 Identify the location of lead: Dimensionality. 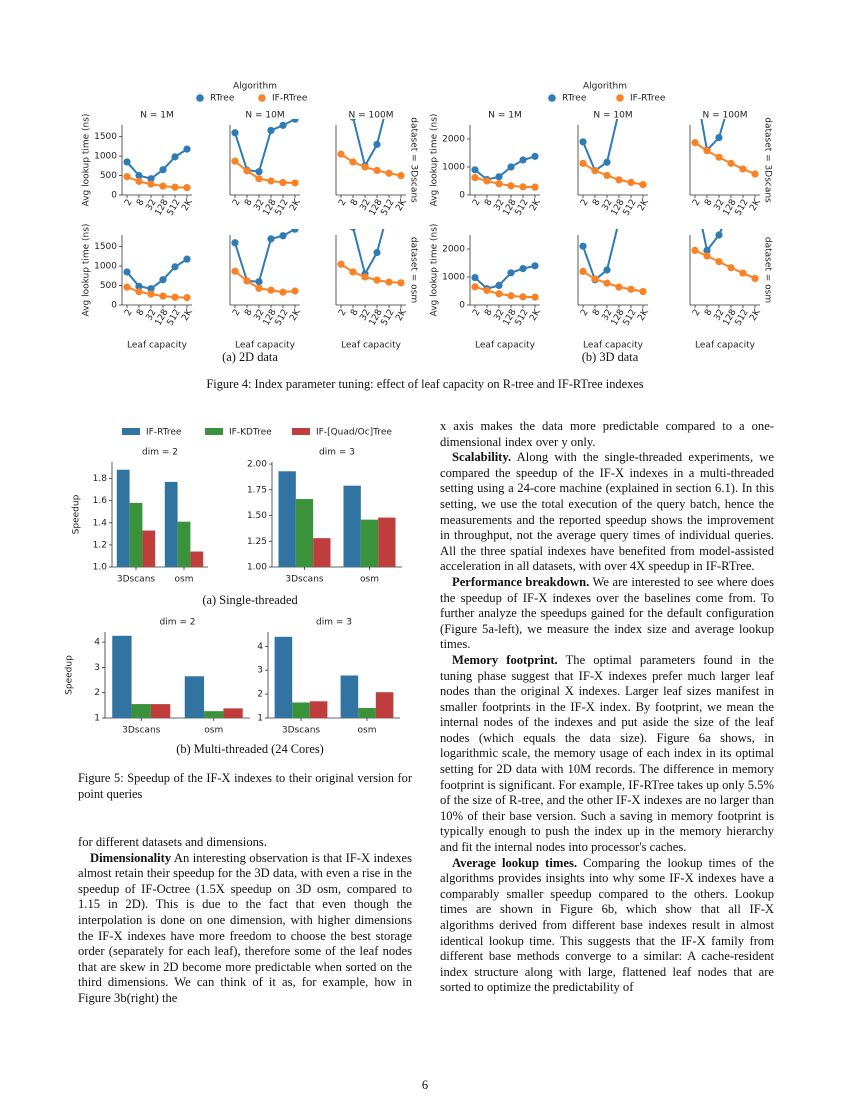
(131, 857).